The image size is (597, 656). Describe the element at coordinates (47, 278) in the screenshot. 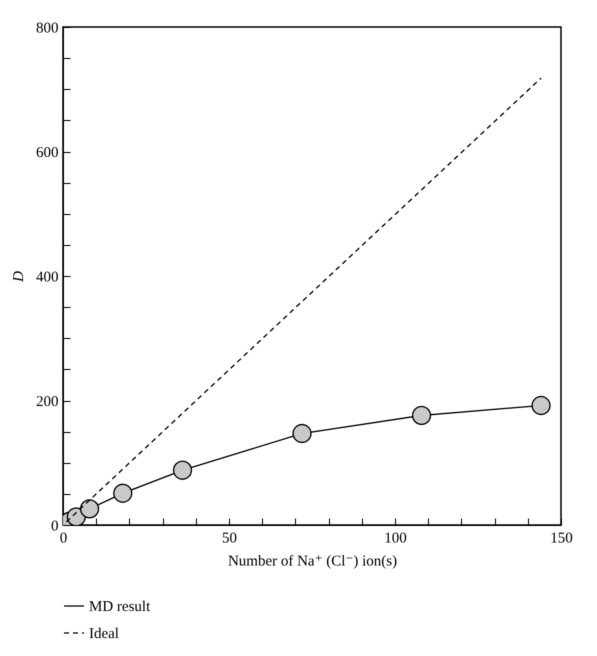

I see `y-tick-label: 400` at that location.